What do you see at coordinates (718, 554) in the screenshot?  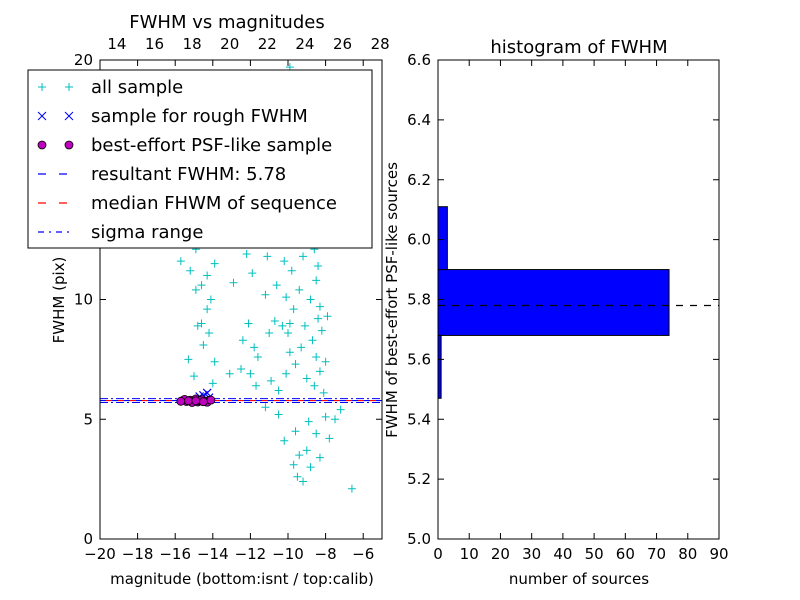 I see `histogram-x-tick-label: 90` at bounding box center [718, 554].